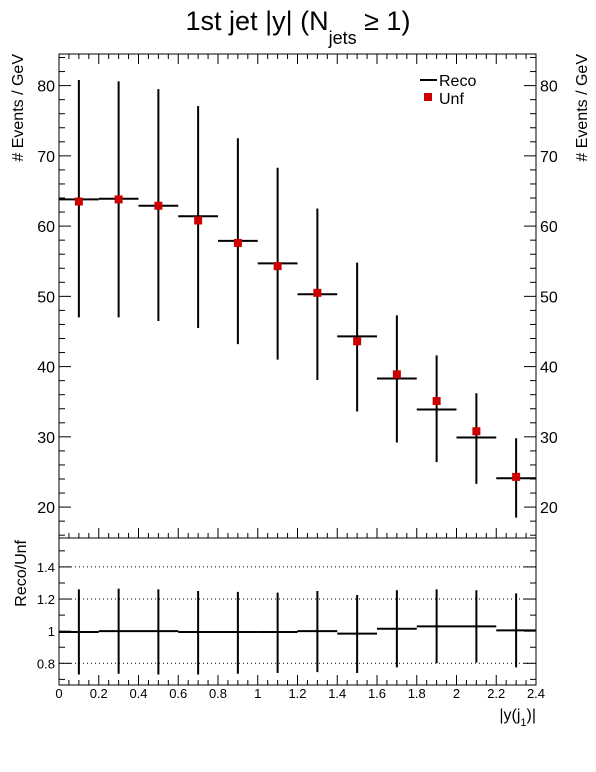 Image resolution: width=596 pixels, height=772 pixels. I want to click on x-tick-label: 0.2, so click(99, 693).